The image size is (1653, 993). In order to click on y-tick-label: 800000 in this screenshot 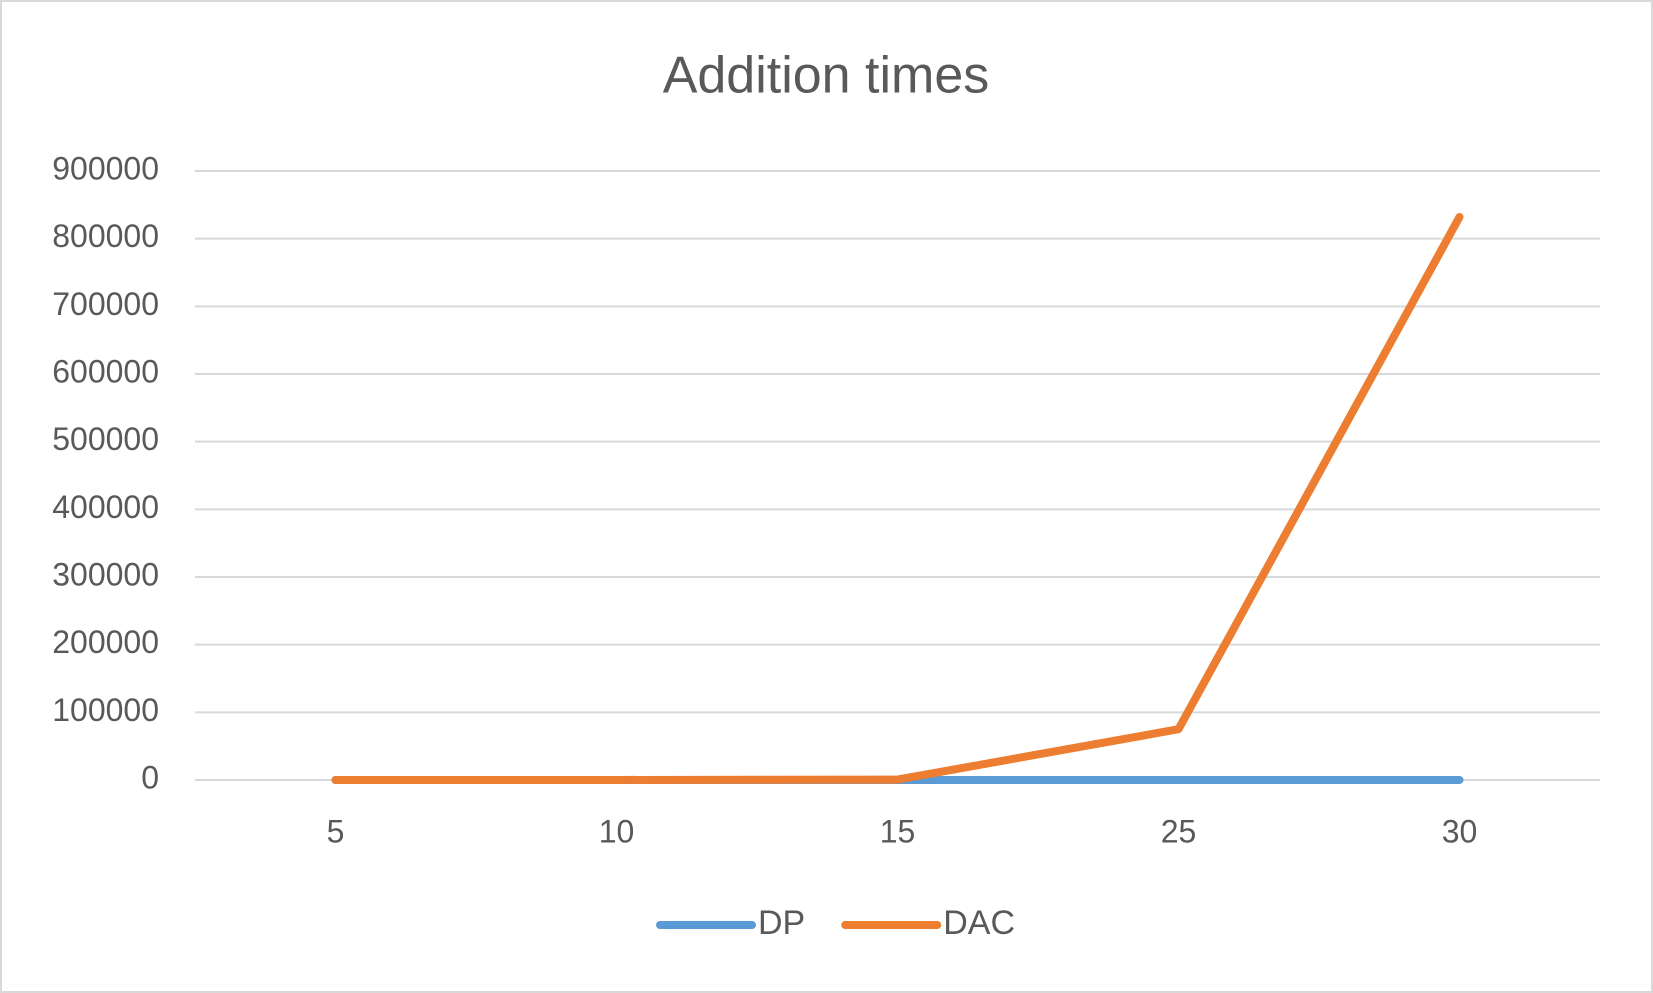, I will do `click(105, 236)`.